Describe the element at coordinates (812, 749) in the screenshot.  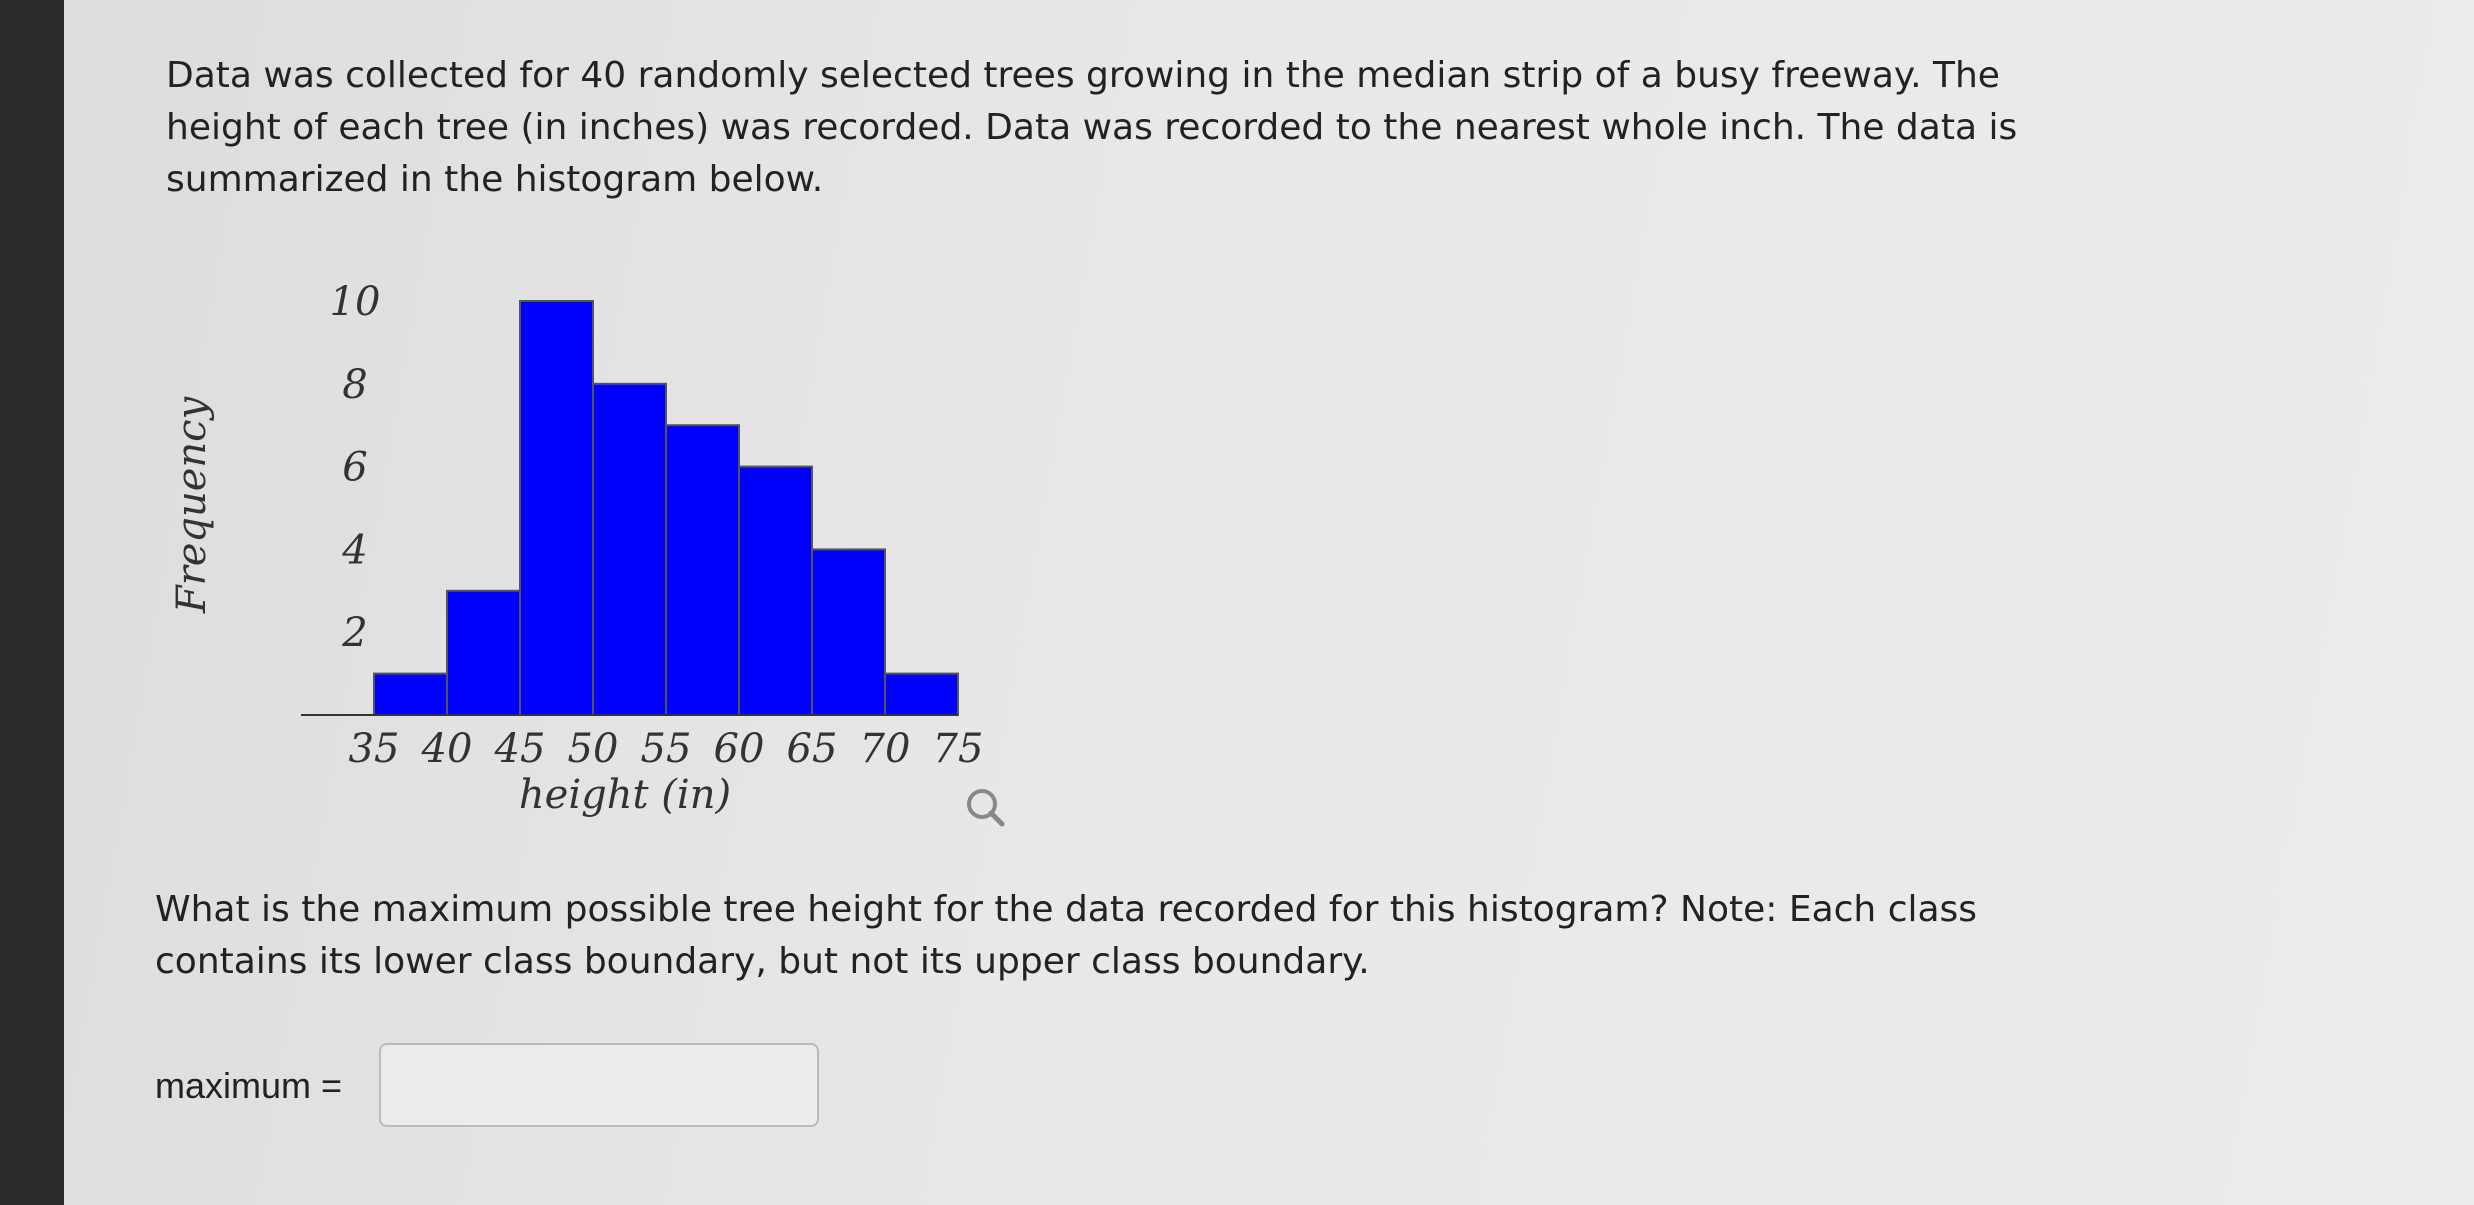
I see `x-tick-label: 65` at that location.